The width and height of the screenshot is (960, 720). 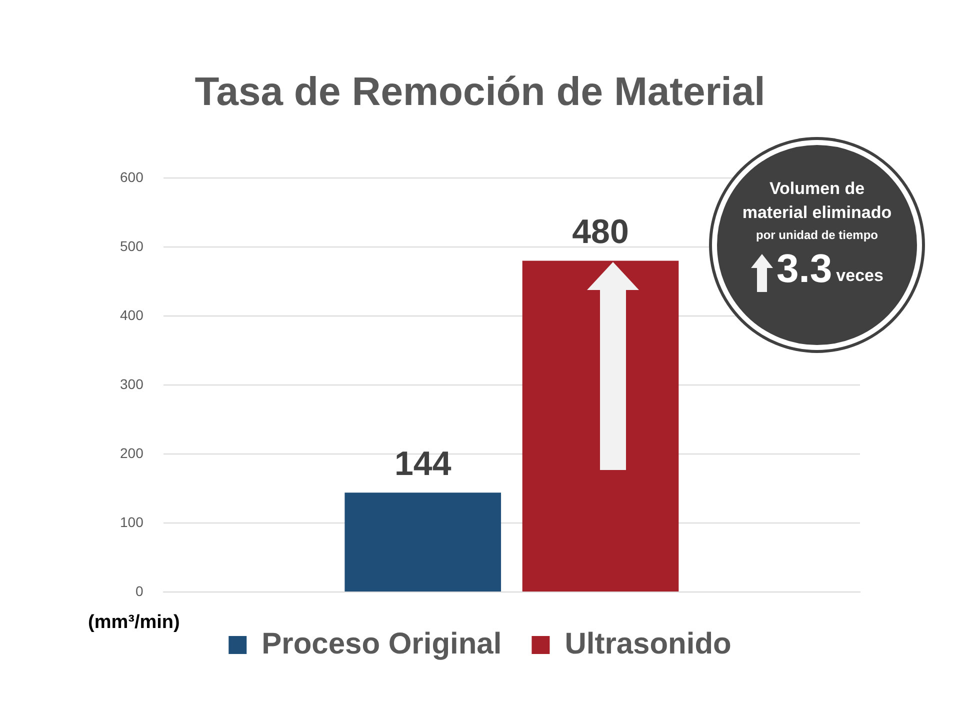 What do you see at coordinates (132, 384) in the screenshot?
I see `y-tick-label: 300` at bounding box center [132, 384].